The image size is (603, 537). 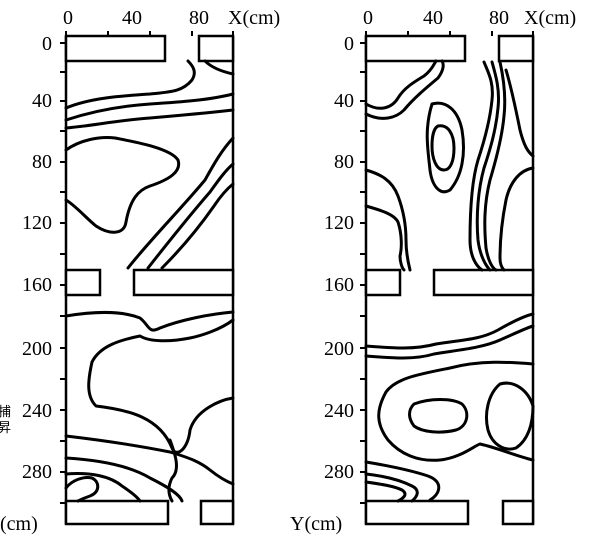 I want to click on left-y-tick-240: 240, so click(x=37, y=411).